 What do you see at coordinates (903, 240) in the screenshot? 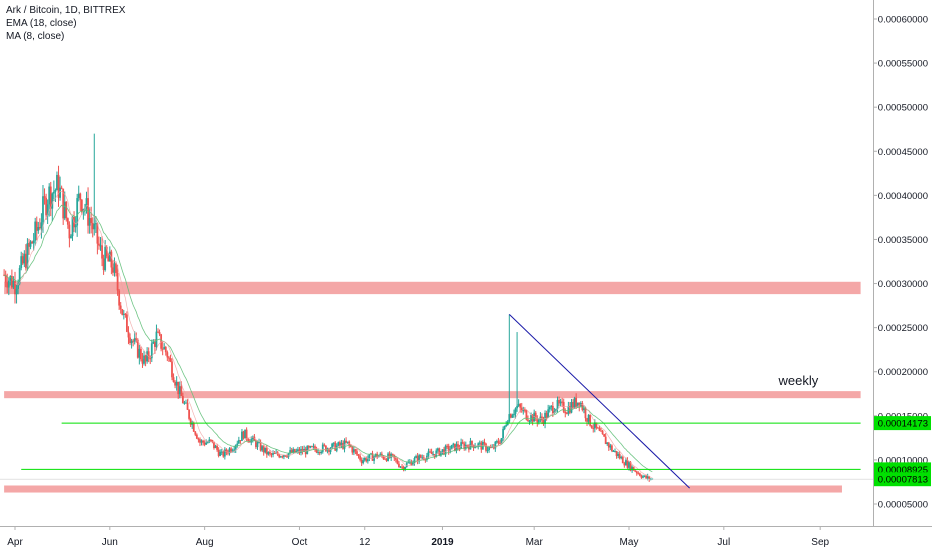
I see `y-tick-label: 0.00035000` at bounding box center [903, 240].